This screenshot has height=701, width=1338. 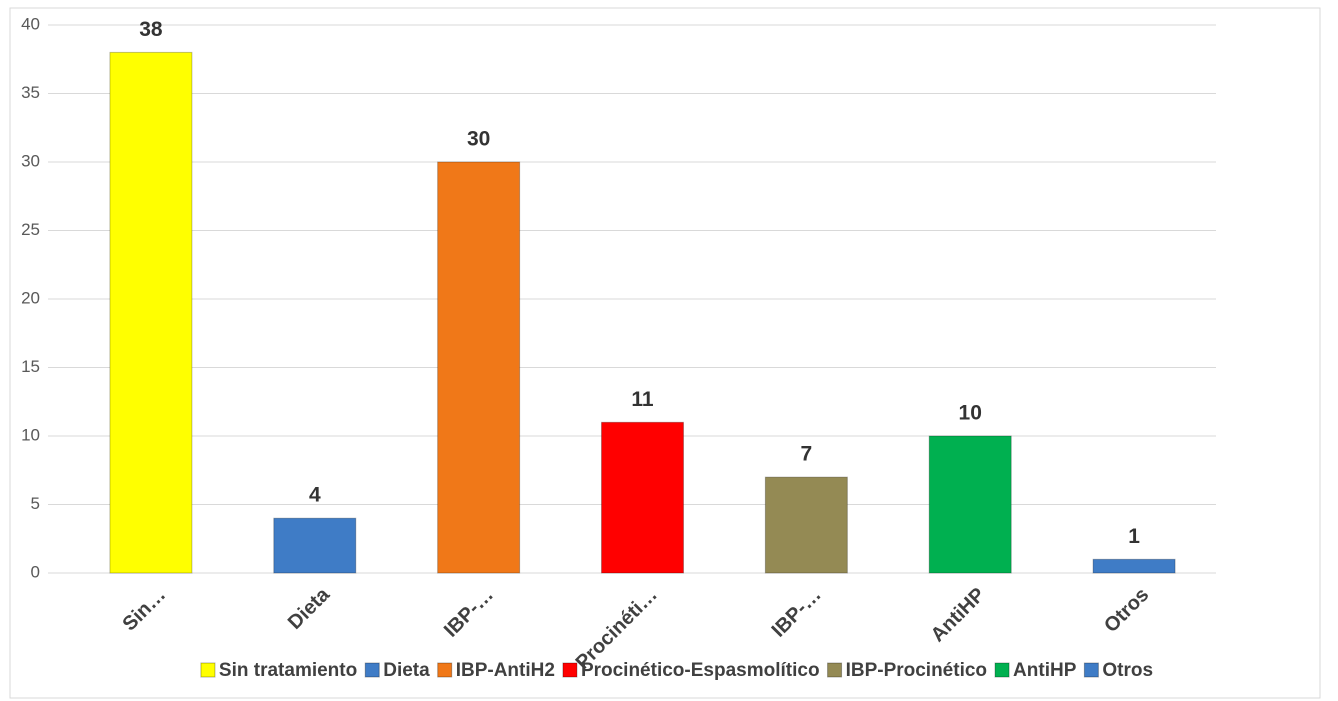 What do you see at coordinates (30, 92) in the screenshot?
I see `y-tick-label: 35` at bounding box center [30, 92].